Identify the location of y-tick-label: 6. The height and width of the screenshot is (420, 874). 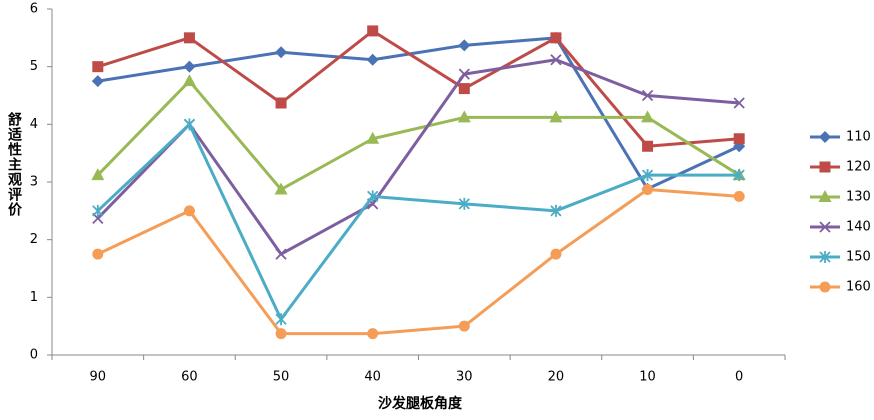
(34, 9).